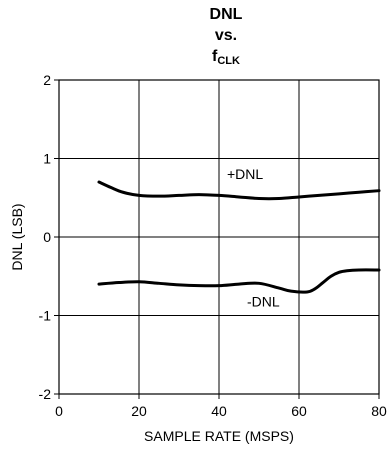 The image size is (388, 452). I want to click on y-tick-label: 2, so click(47, 80).